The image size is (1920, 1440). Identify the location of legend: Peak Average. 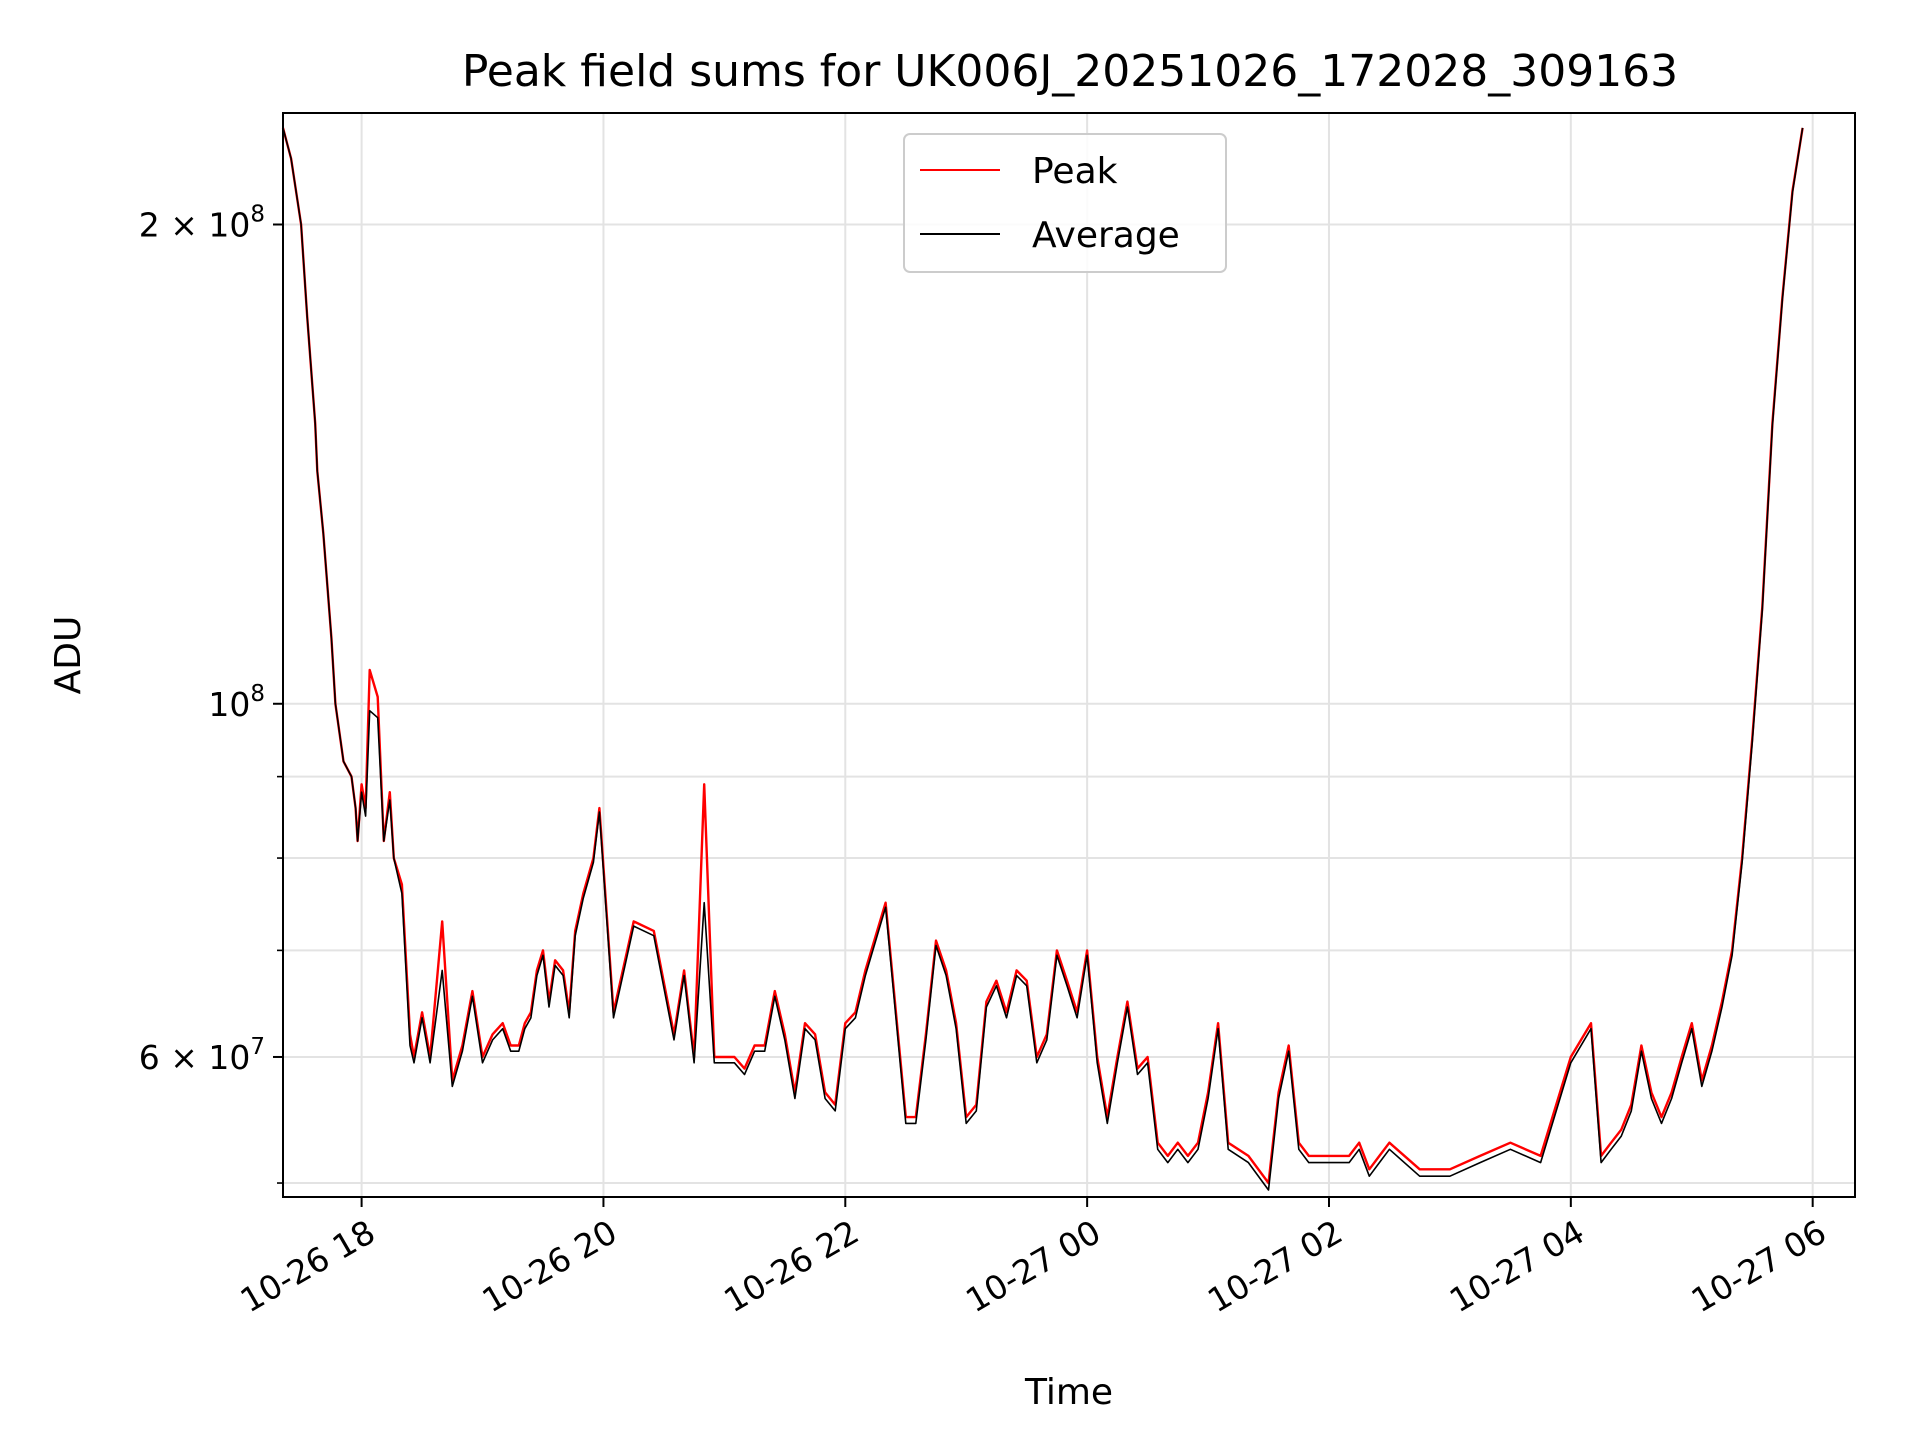
(1065, 203).